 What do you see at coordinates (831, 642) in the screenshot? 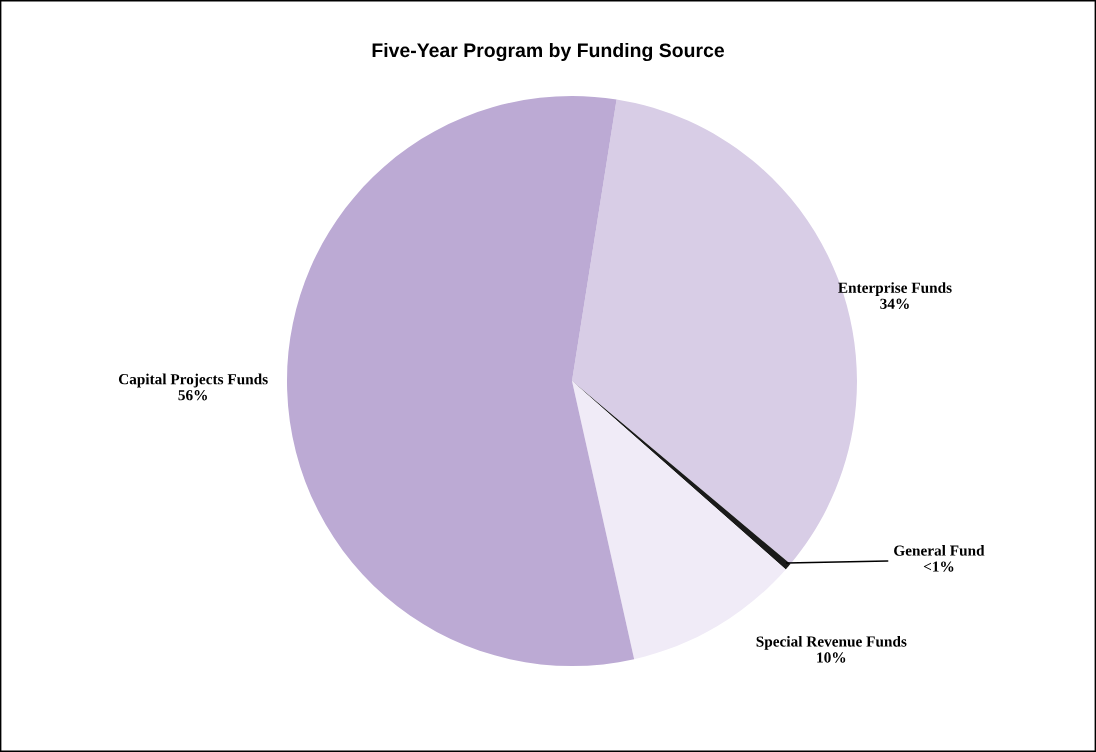
I see `slice-label: Special Revenue Funds` at bounding box center [831, 642].